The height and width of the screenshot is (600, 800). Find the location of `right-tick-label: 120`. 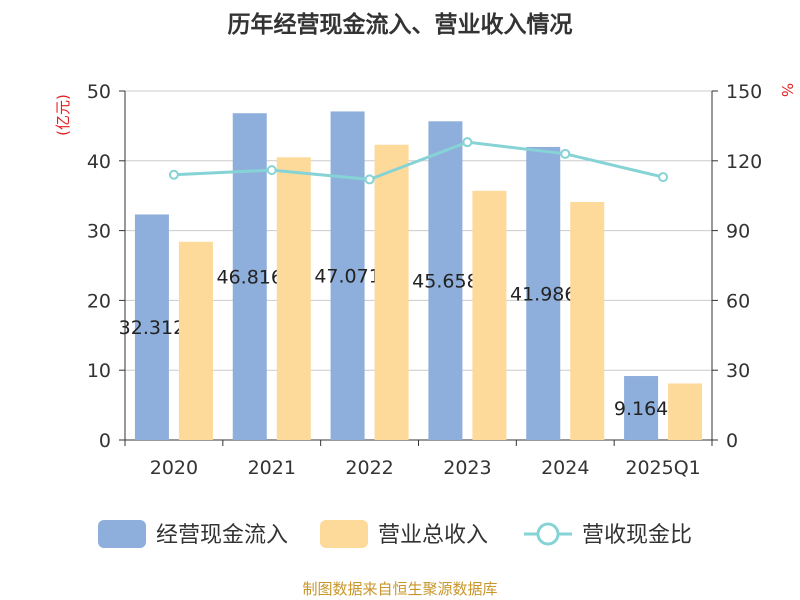

right-tick-label: 120 is located at coordinates (744, 162).